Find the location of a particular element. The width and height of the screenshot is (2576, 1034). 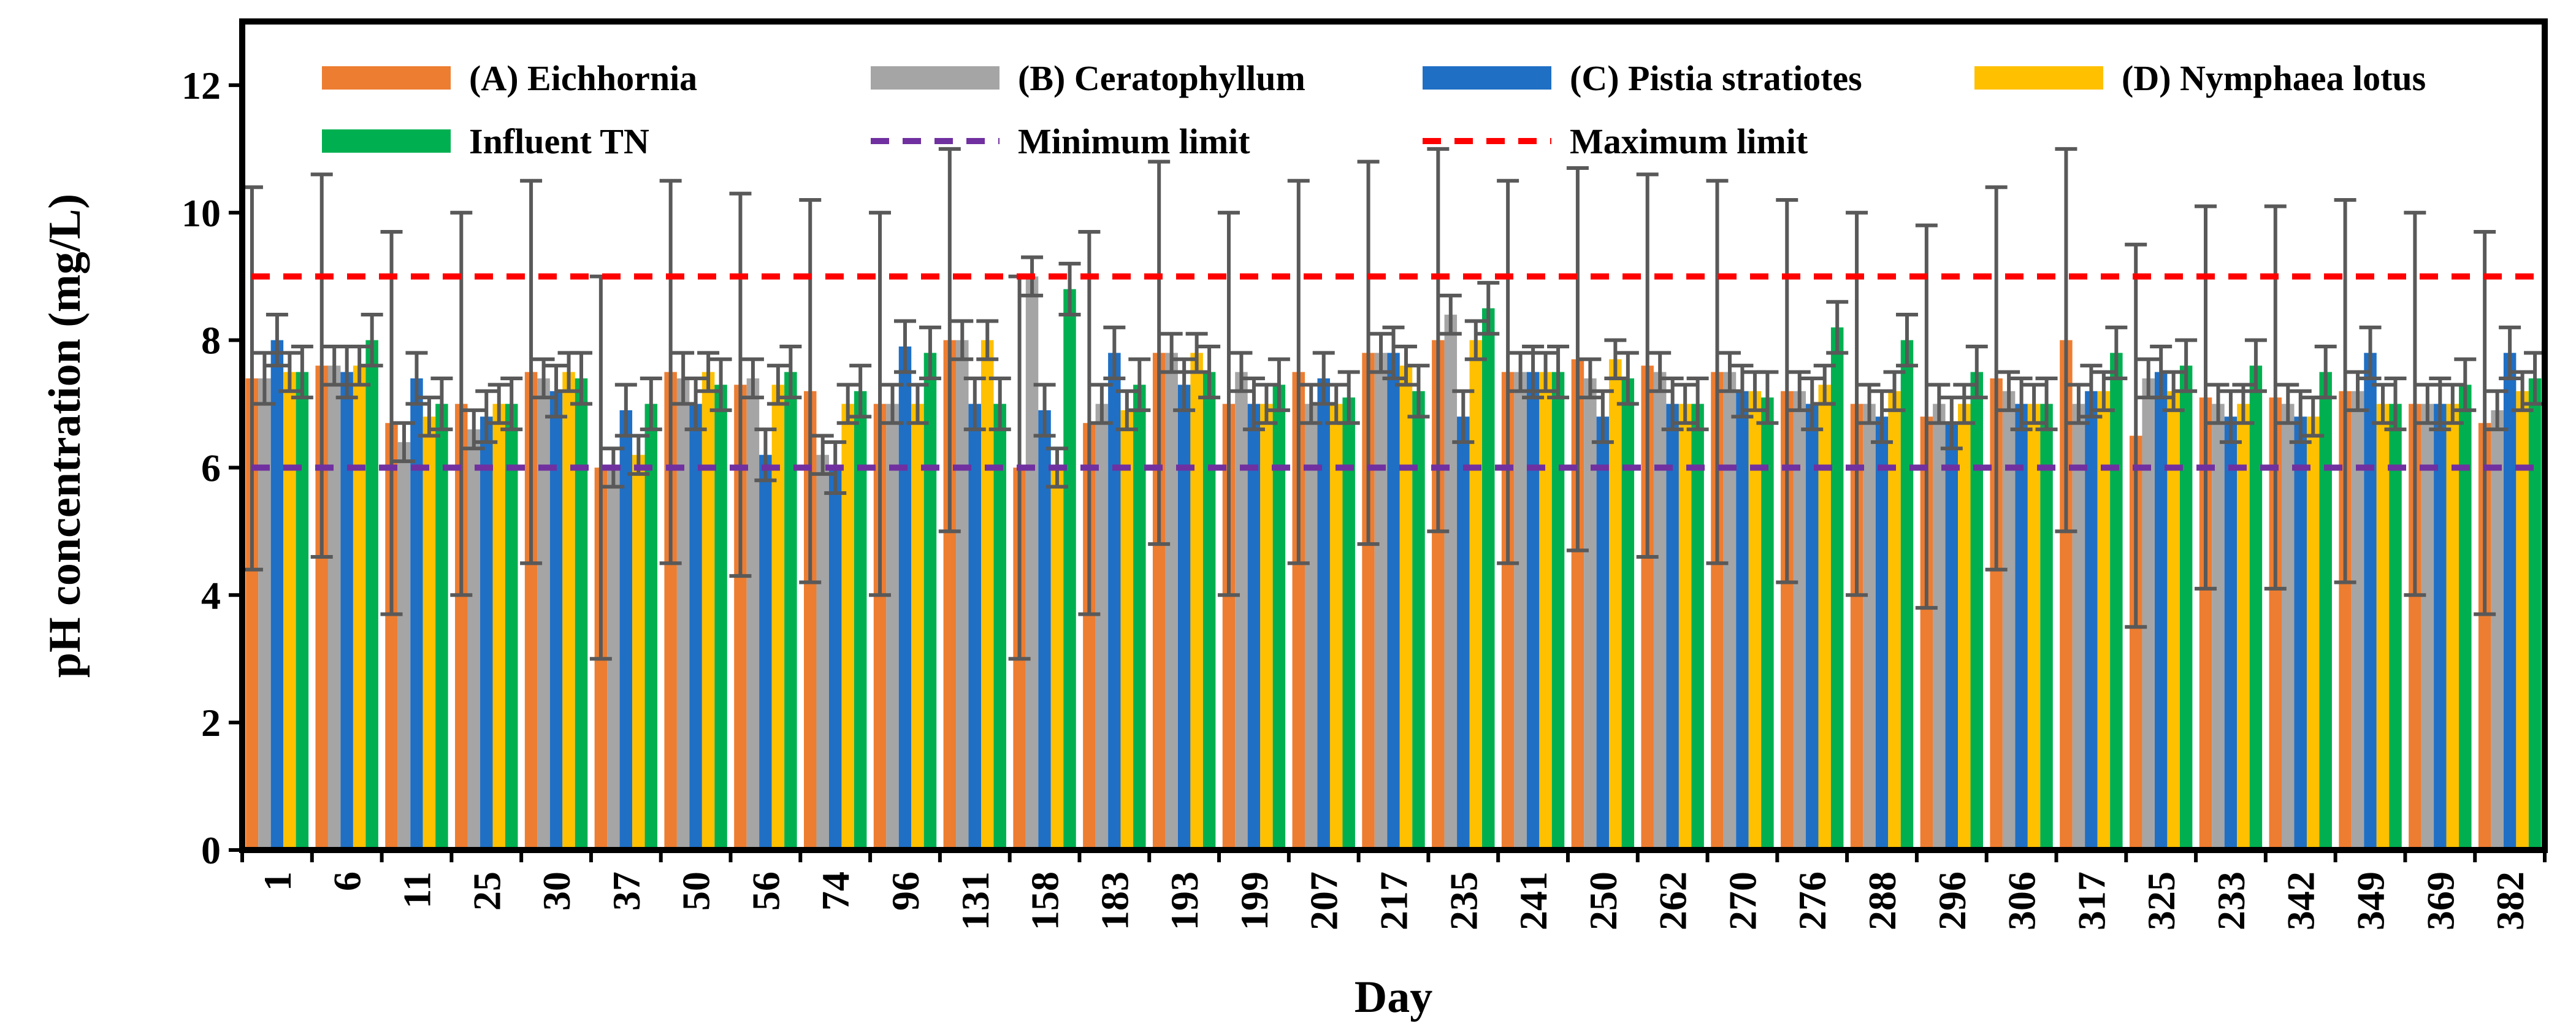

x-tick-label-131: 131 is located at coordinates (975, 901).